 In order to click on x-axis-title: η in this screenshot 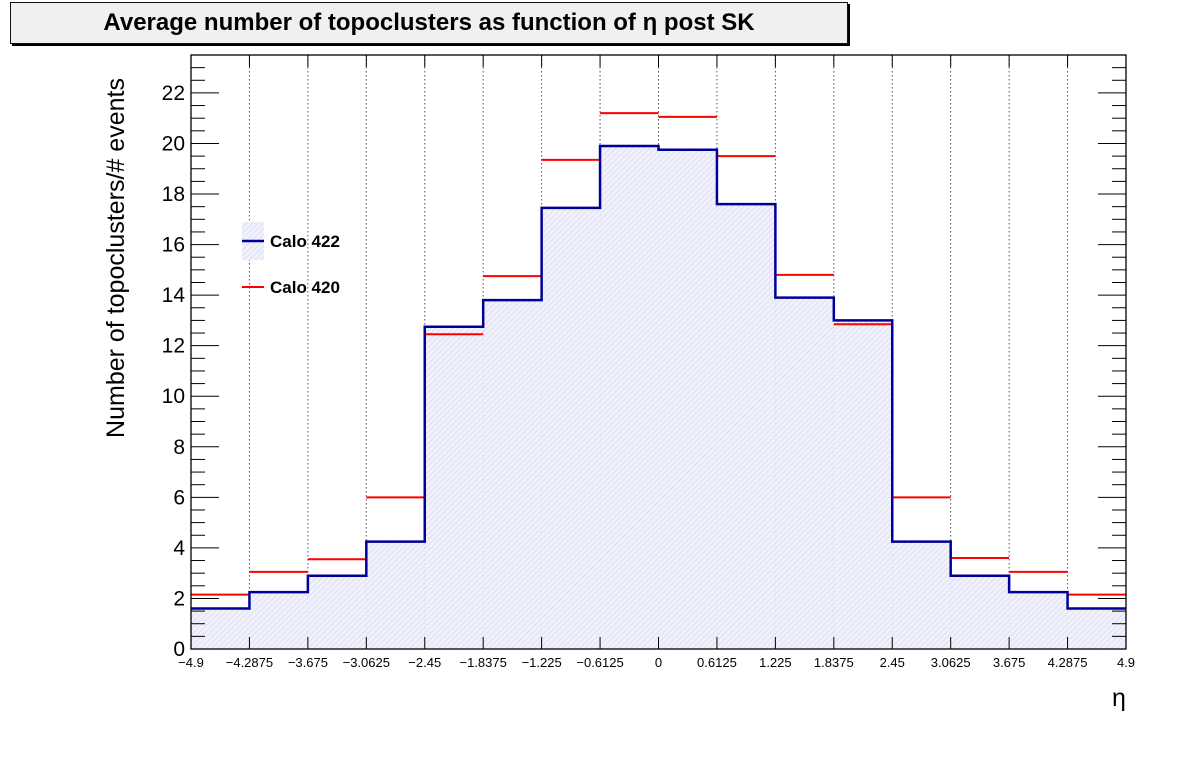, I will do `click(1119, 698)`.